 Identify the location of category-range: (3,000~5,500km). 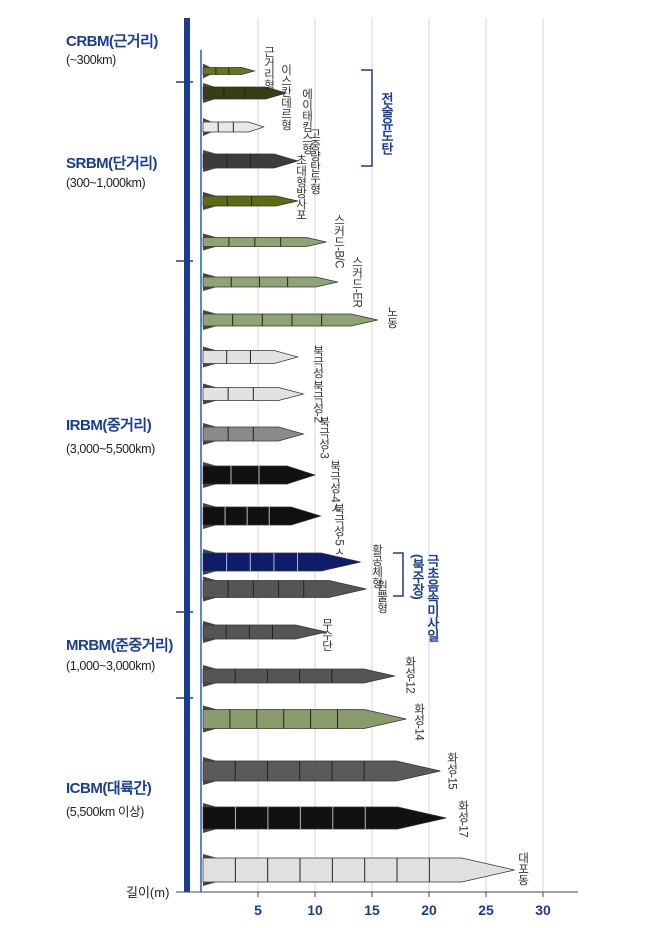
(110, 449).